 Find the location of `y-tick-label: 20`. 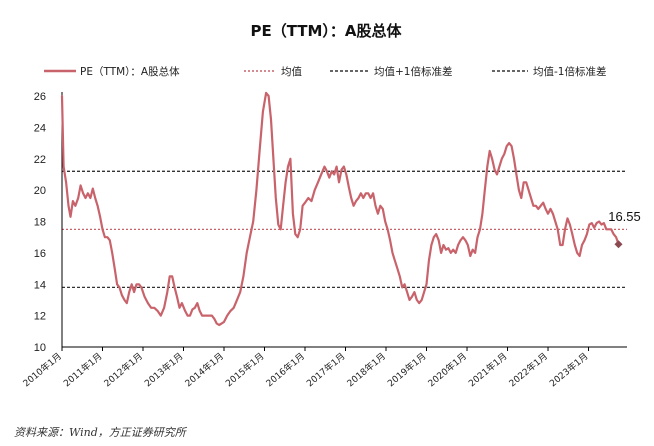

y-tick-label: 20 is located at coordinates (40, 191).